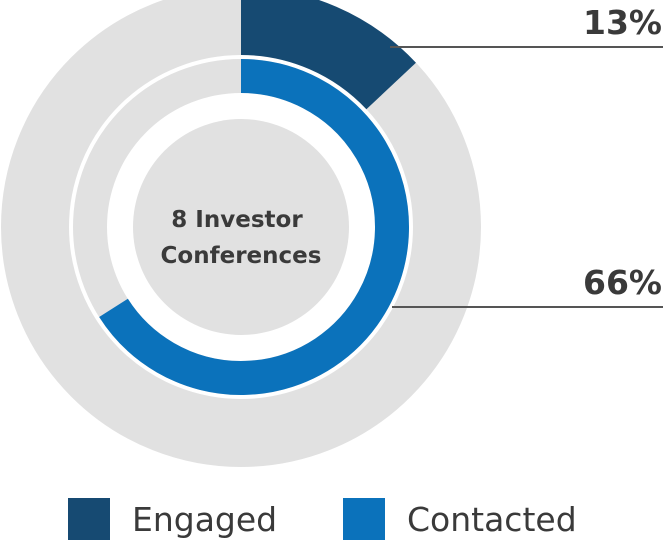  What do you see at coordinates (622, 282) in the screenshot?
I see `contacted-percent-label: 66%` at bounding box center [622, 282].